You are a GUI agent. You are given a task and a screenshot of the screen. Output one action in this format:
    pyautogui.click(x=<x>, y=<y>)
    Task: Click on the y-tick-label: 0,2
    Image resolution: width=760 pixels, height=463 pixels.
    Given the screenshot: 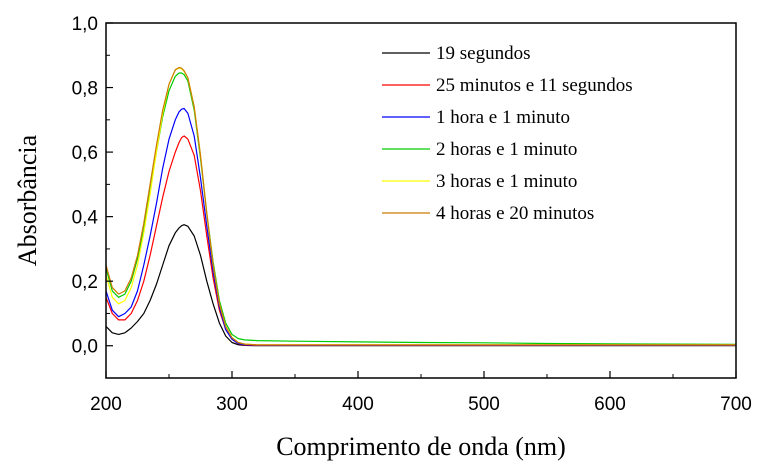 What is the action you would take?
    pyautogui.click(x=85, y=282)
    